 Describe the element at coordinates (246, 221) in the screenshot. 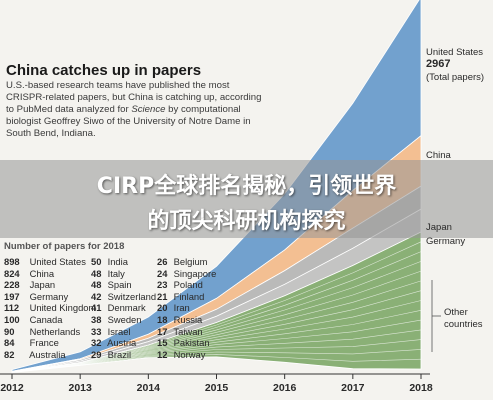

I see `overlay-title-line-2: 的顶尖科研机构探究` at that location.